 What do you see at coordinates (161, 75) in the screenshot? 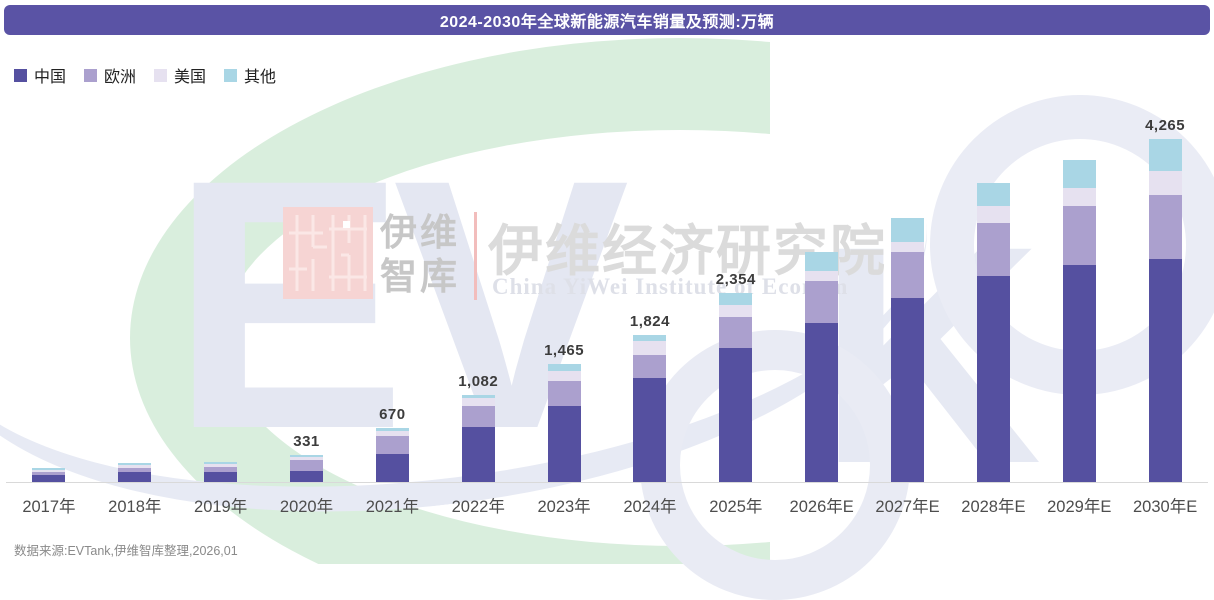
I see `legend-swatch-usa` at bounding box center [161, 75].